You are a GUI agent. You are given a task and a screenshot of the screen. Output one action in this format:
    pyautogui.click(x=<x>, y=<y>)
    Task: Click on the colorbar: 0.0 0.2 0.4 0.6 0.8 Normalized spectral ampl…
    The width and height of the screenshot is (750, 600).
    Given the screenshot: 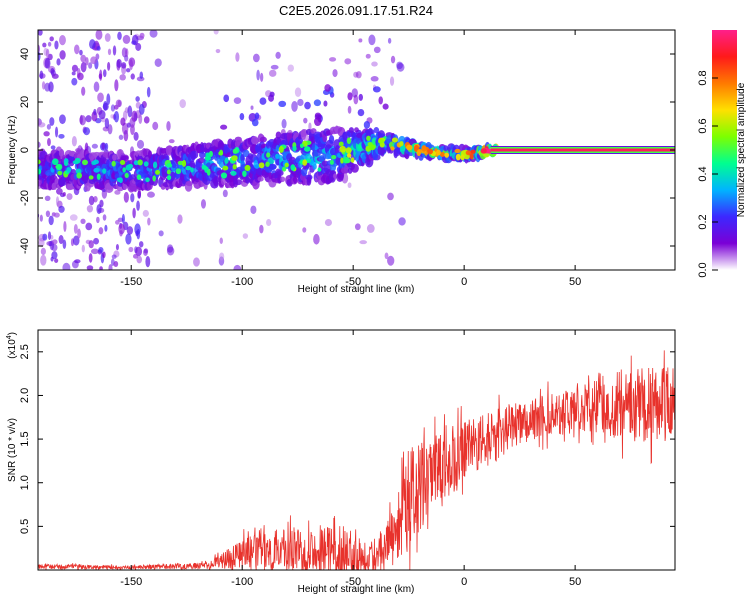 What is the action you would take?
    pyautogui.click(x=722, y=154)
    